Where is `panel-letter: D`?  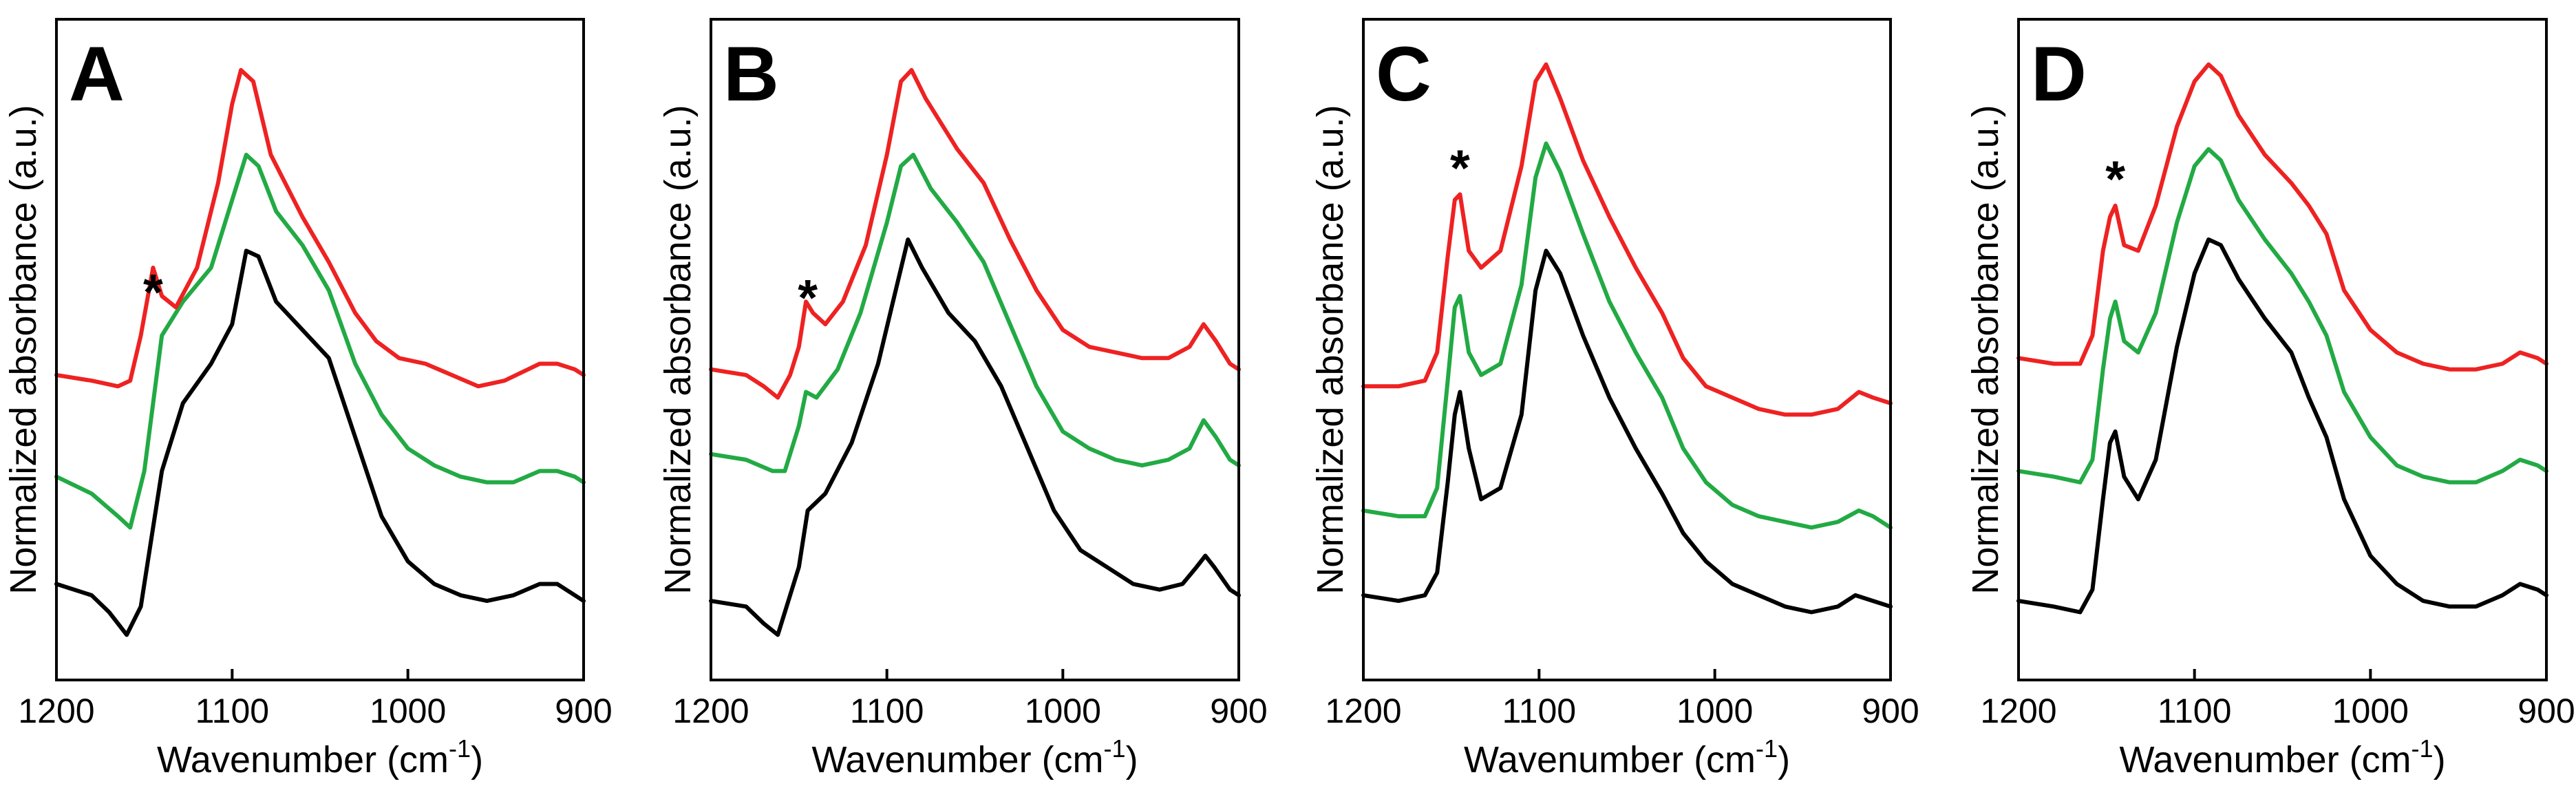 panel-letter: D is located at coordinates (2059, 74).